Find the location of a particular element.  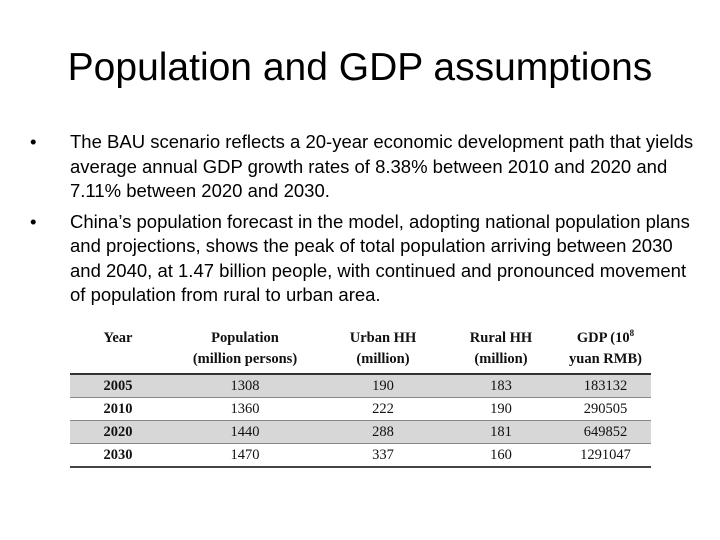

table-row: 2030 1470 337 160 1291047 is located at coordinates (360, 455).